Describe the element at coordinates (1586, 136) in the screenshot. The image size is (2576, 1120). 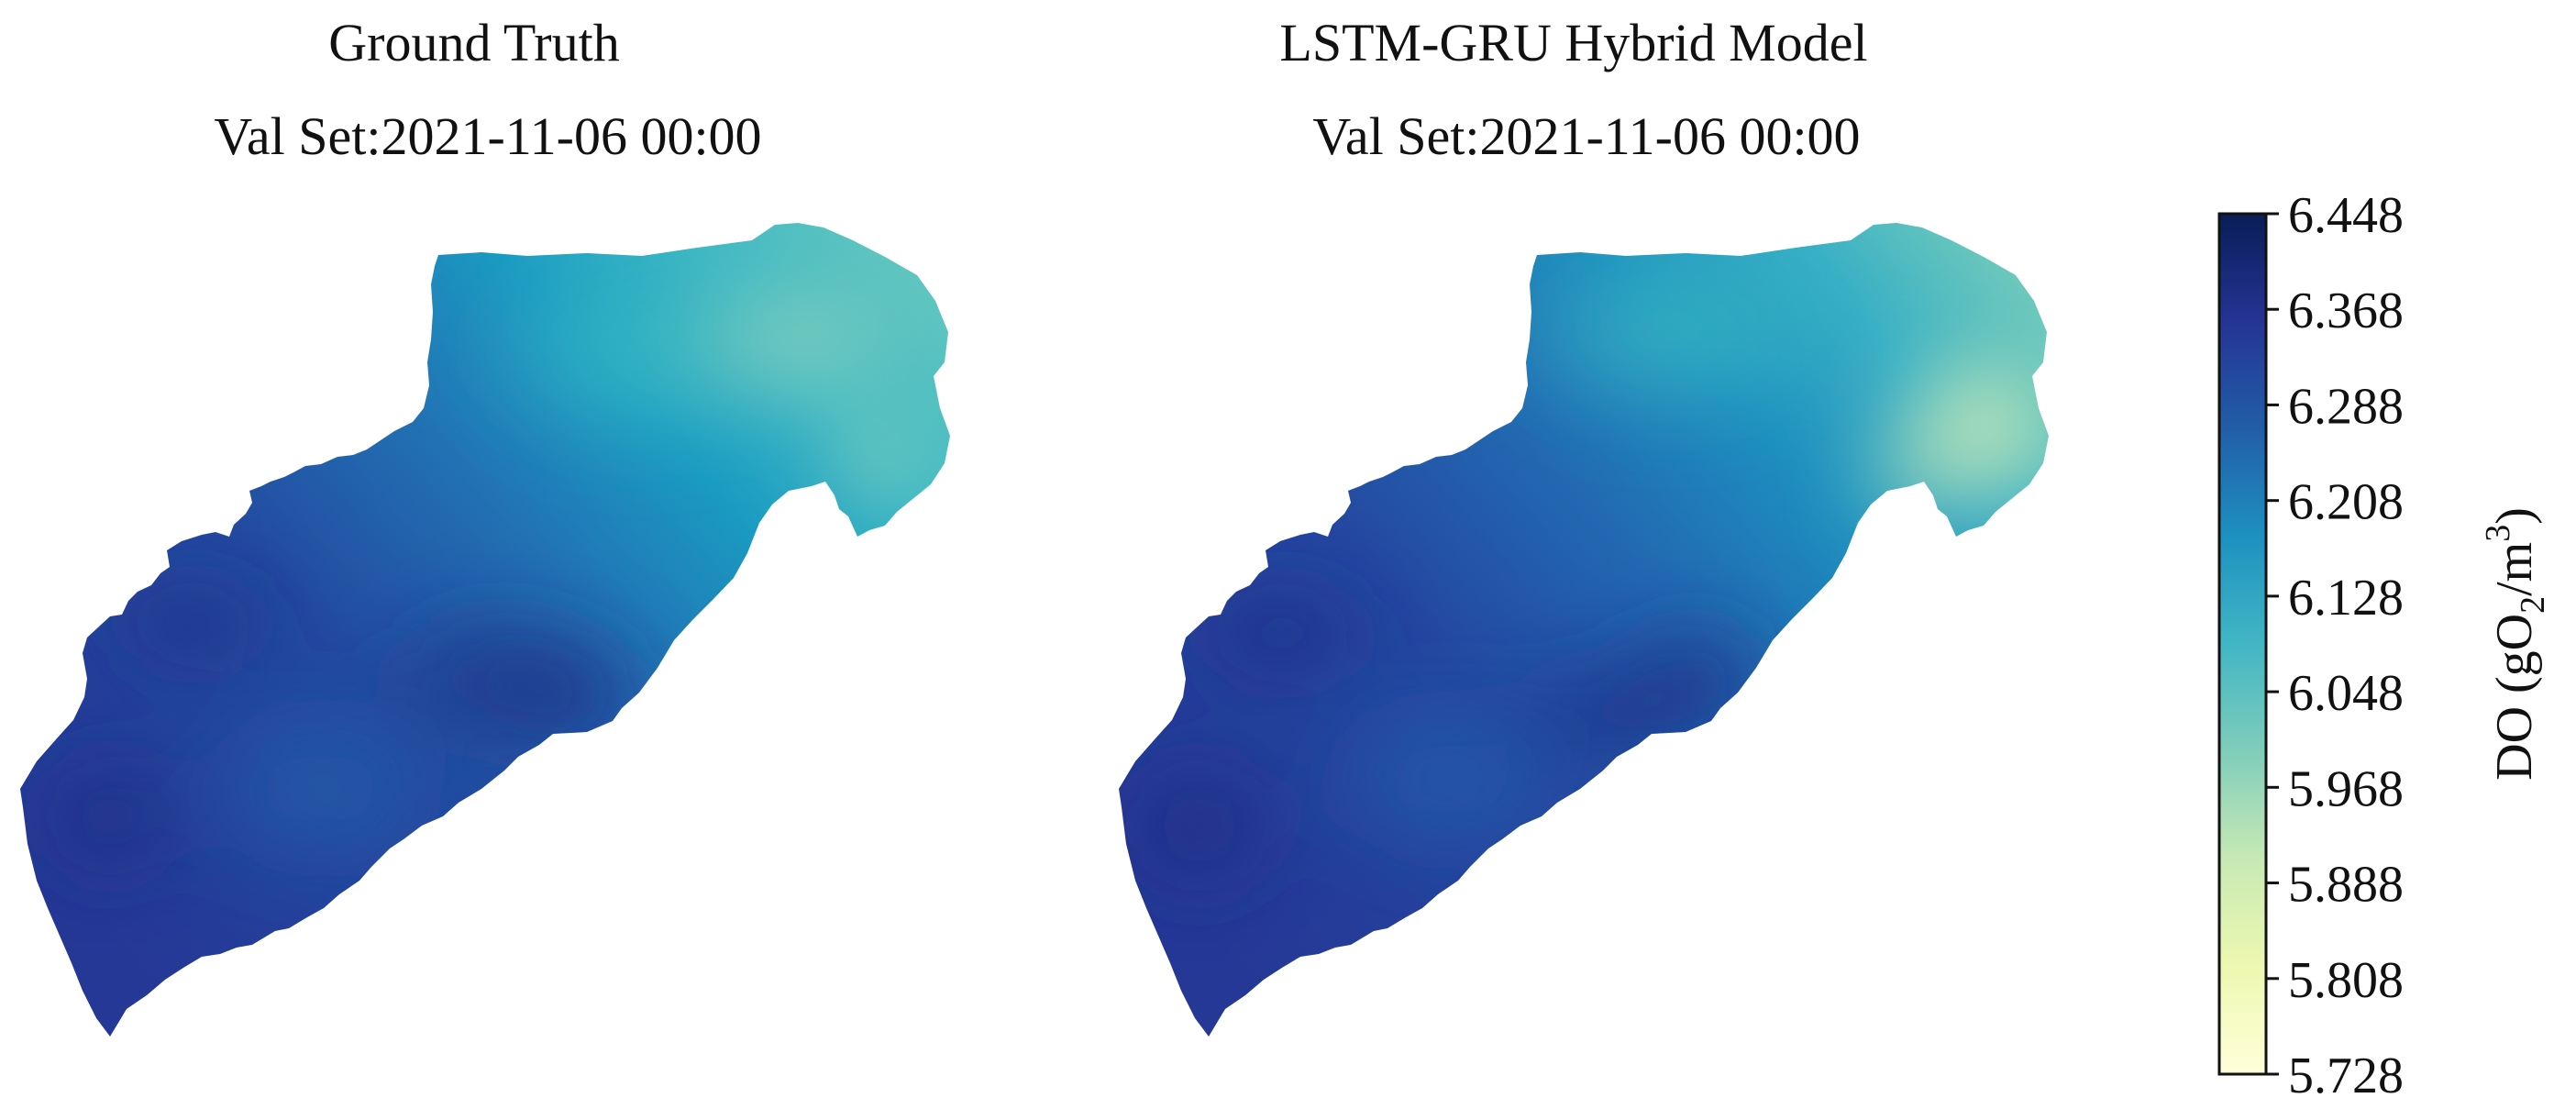
I see `panel-subtitle-lstm-gru: Val Set:2021-11-06 00:00` at that location.